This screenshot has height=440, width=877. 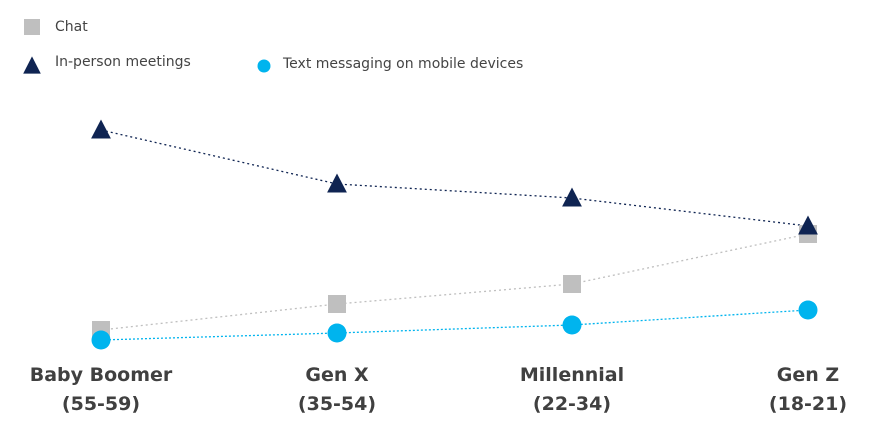 I want to click on legend-triangle-icon, so click(x=32, y=65).